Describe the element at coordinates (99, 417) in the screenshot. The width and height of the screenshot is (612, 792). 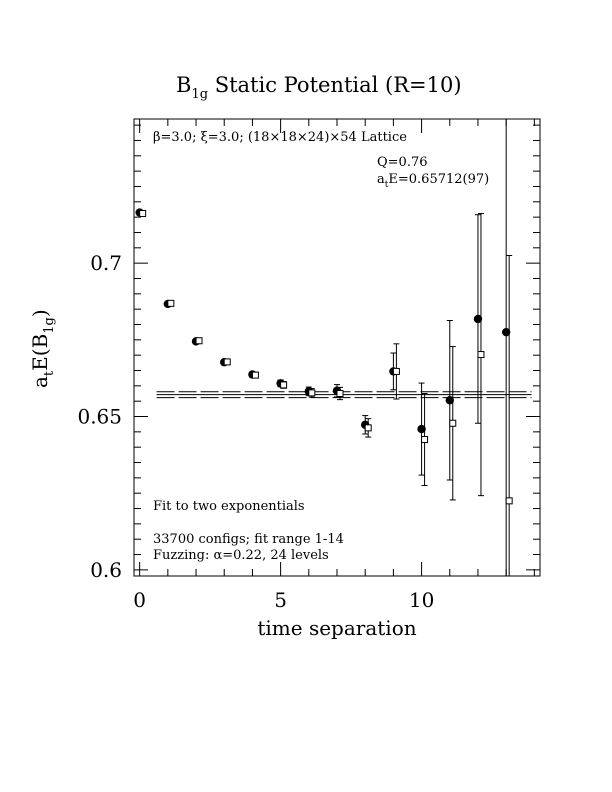
I see `y-tick-label: 0.65` at that location.